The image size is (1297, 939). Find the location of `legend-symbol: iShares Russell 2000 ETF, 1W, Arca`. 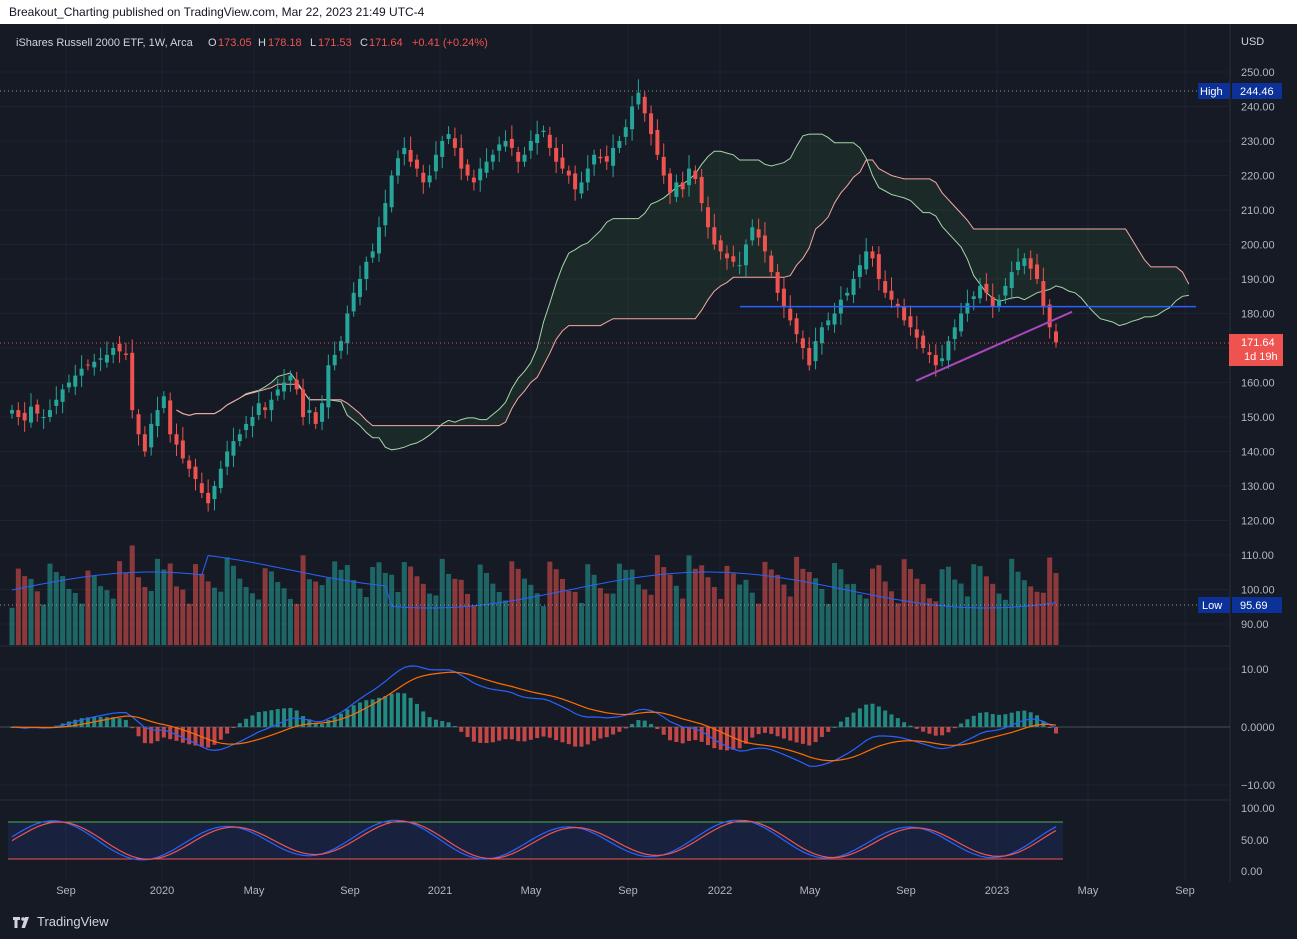

legend-symbol: iShares Russell 2000 ETF, 1W, Arca is located at coordinates (105, 43).